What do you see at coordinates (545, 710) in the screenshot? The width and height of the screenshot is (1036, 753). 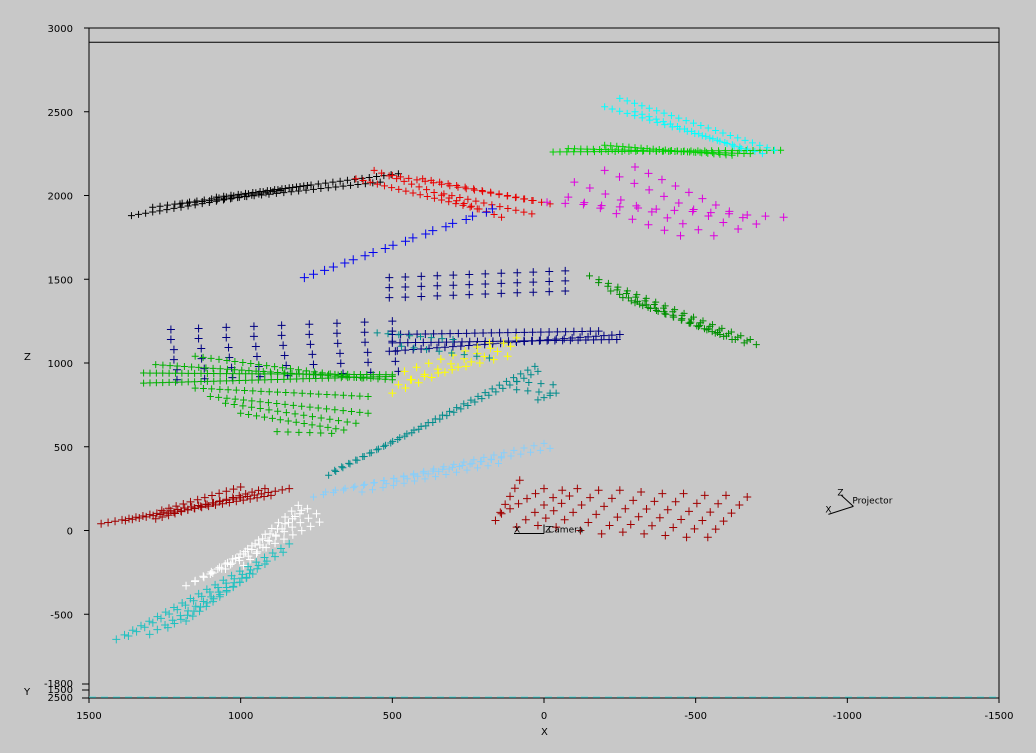 I see `x-axis-ticks: 1500 1000 500 0 -500 -1000 -1500` at bounding box center [545, 710].